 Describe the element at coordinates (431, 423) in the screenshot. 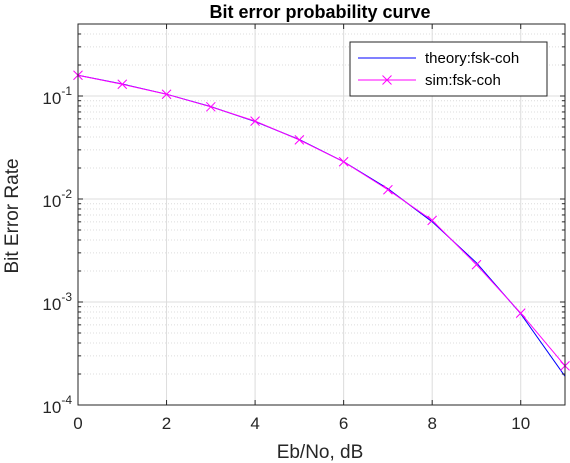

I see `x-tick-label: 8` at that location.